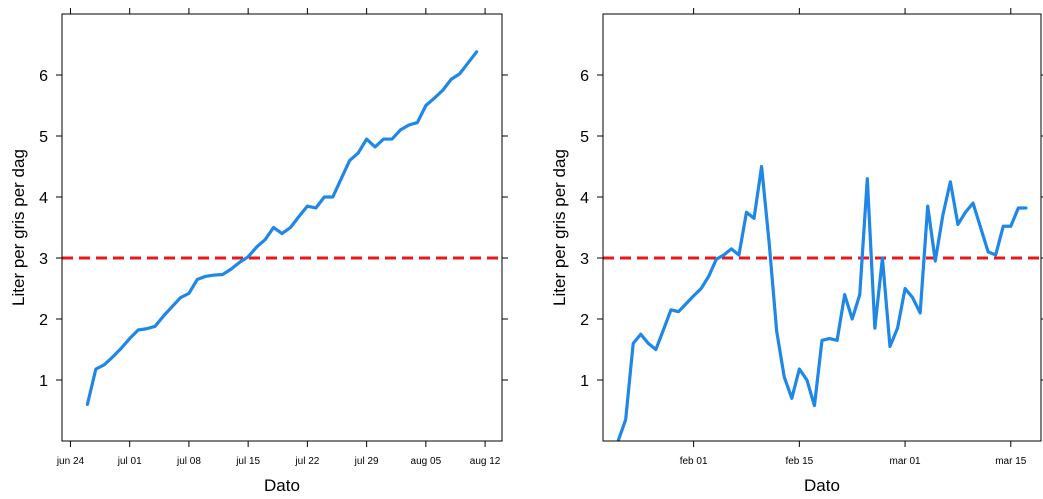  Describe the element at coordinates (906, 461) in the screenshot. I see `x-tick-label: mar 01` at that location.